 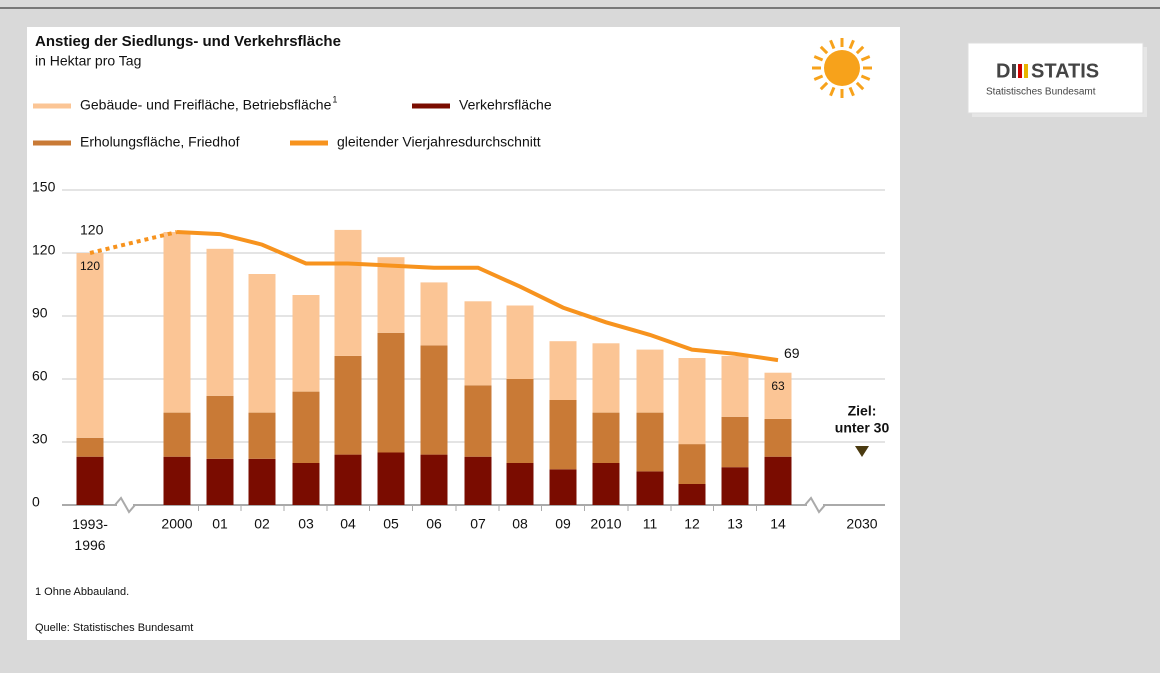 I want to click on legend-label: gleitender Vierjahresdurchschnitt, so click(x=439, y=142).